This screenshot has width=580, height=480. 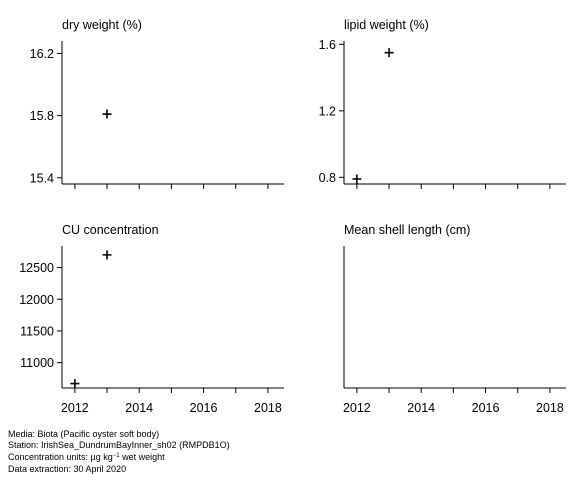 I want to click on footer-units-prefix: Concentration units: µg kg, so click(x=60, y=457).